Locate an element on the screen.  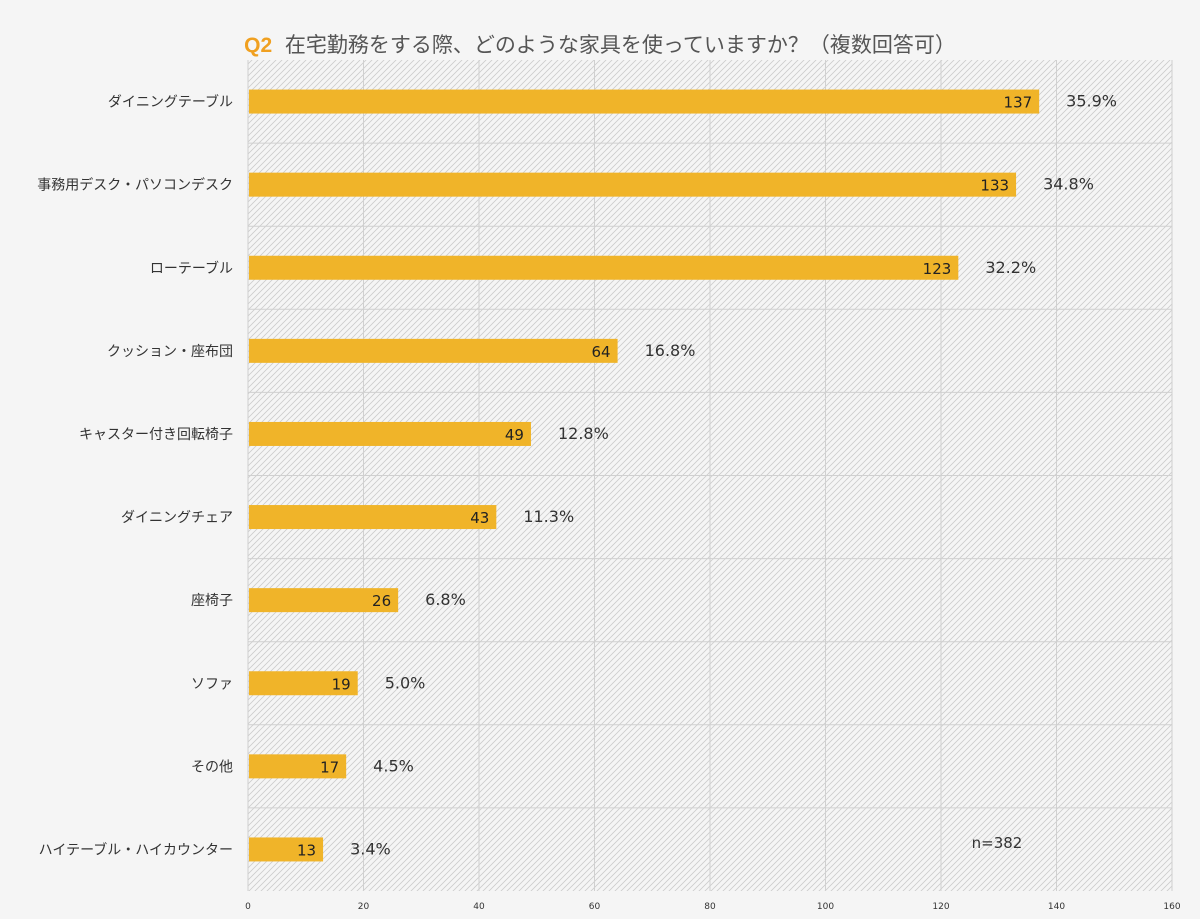
percent-label: 11.3% is located at coordinates (548, 516).